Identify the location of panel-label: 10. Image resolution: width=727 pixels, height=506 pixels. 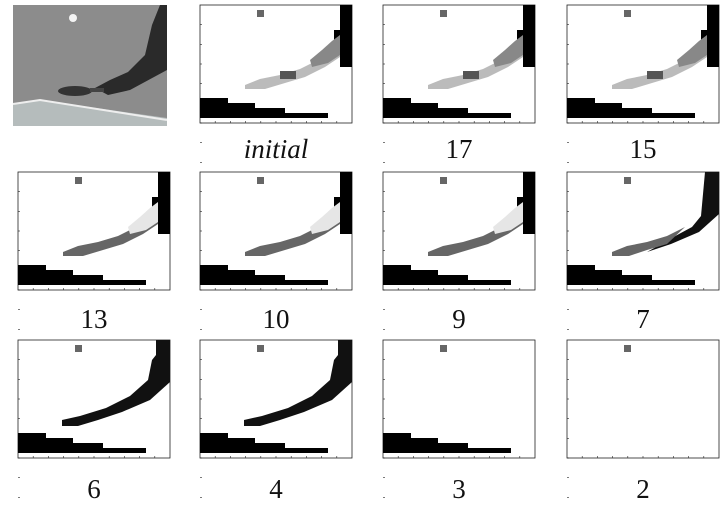
(276, 319).